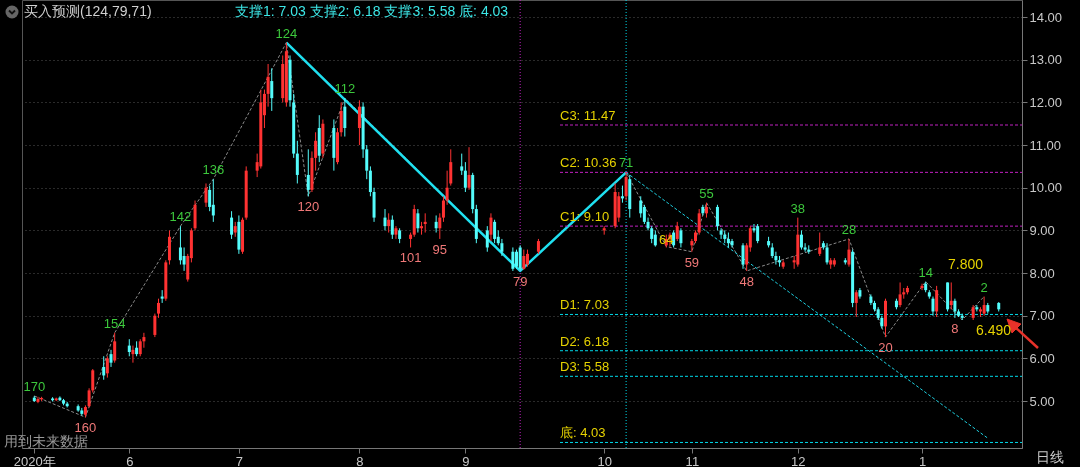 The image size is (1080, 467). I want to click on x-tick-label: 12, so click(798, 460).